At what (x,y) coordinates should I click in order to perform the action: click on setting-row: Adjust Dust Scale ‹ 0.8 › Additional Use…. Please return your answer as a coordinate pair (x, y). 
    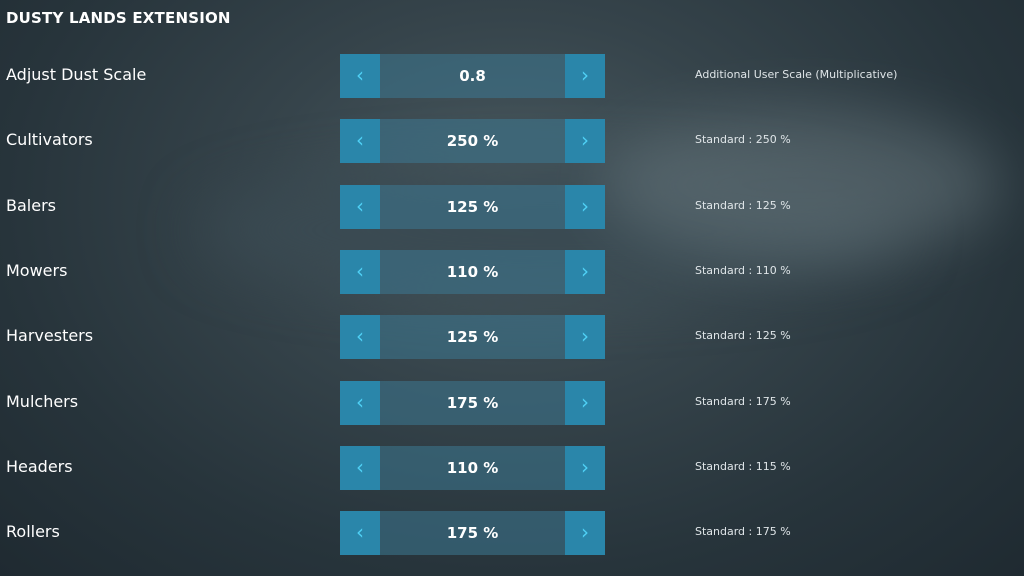
    Looking at the image, I should click on (512, 76).